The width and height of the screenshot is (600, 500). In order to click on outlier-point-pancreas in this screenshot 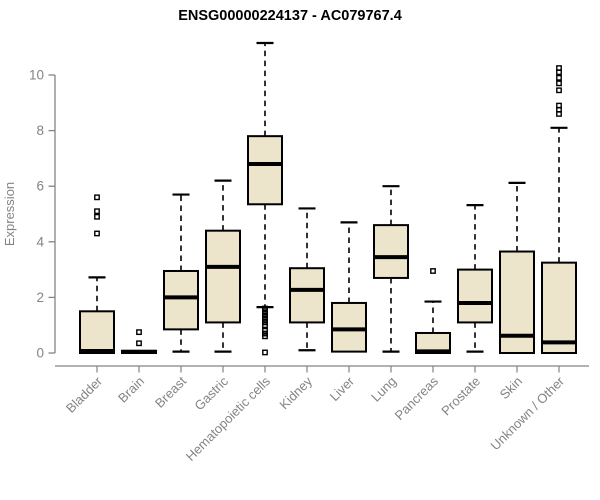, I will do `click(433, 271)`.